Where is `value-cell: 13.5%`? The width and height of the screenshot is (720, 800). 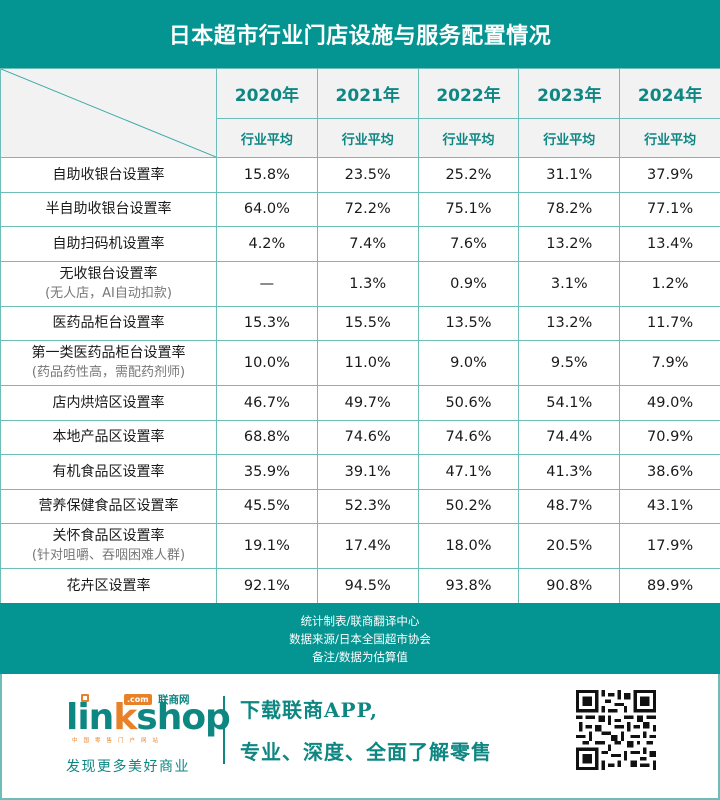 value-cell: 13.5% is located at coordinates (468, 323).